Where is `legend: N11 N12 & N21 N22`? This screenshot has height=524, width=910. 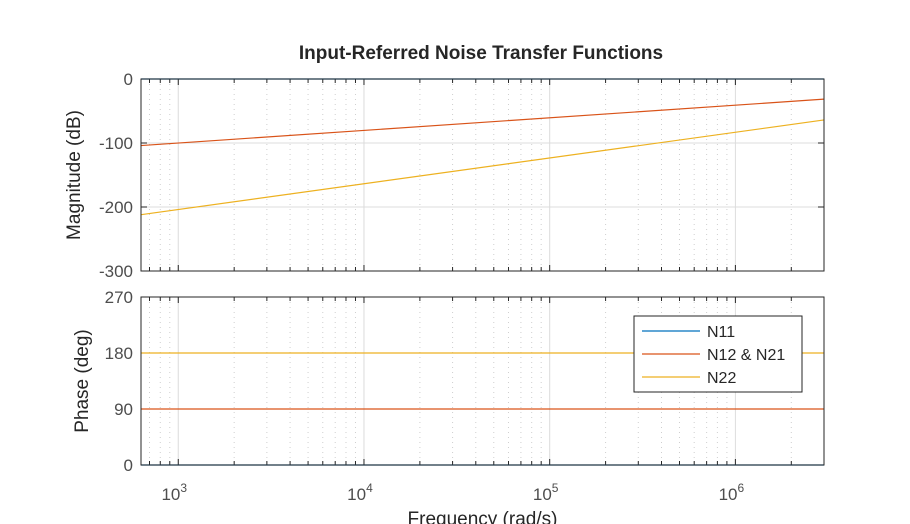
legend: N11 N12 & N21 N22 is located at coordinates (718, 354).